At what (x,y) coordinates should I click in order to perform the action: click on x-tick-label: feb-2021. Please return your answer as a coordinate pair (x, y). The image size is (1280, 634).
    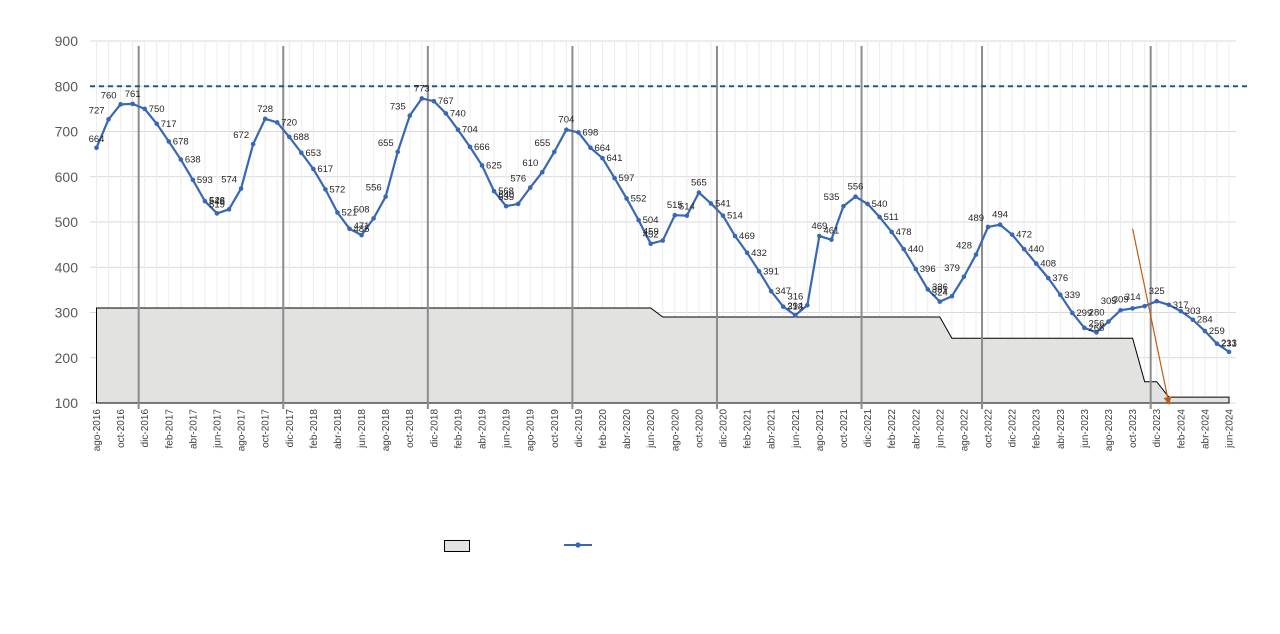
    Looking at the image, I should click on (748, 429).